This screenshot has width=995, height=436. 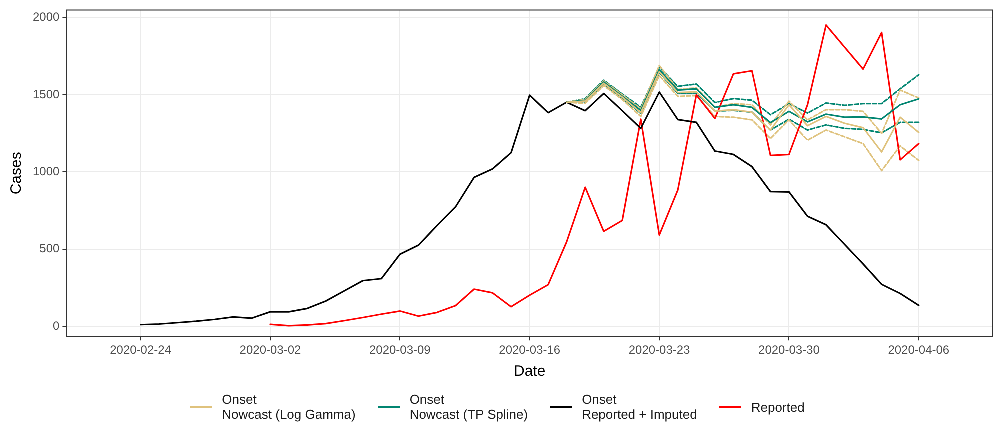 What do you see at coordinates (46, 171) in the screenshot?
I see `y-tick-label: 1000` at bounding box center [46, 171].